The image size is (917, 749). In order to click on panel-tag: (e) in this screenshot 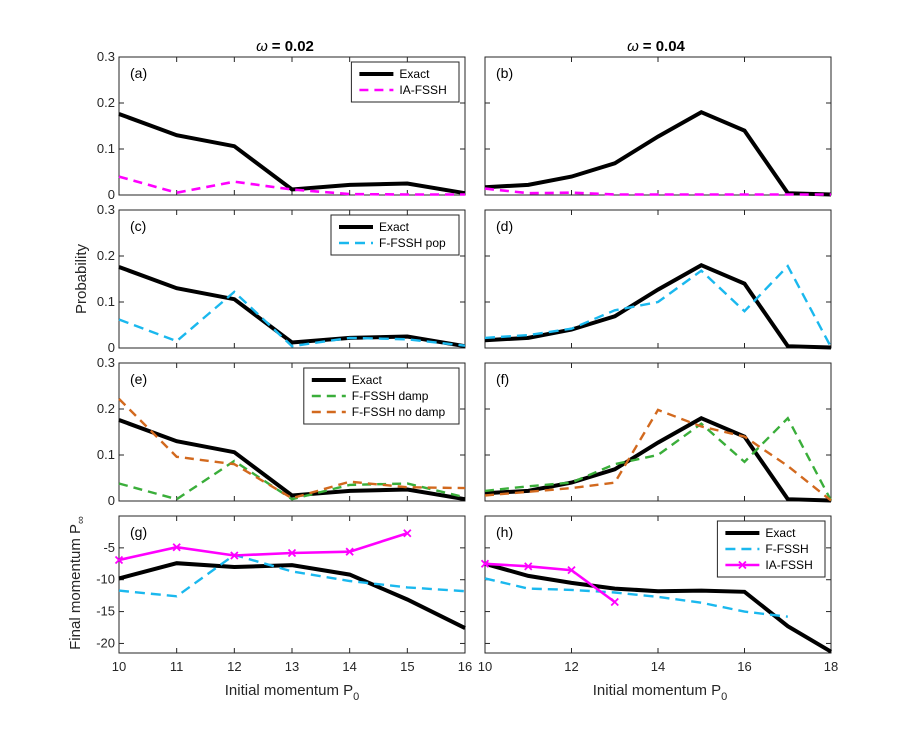, I will do `click(138, 379)`.